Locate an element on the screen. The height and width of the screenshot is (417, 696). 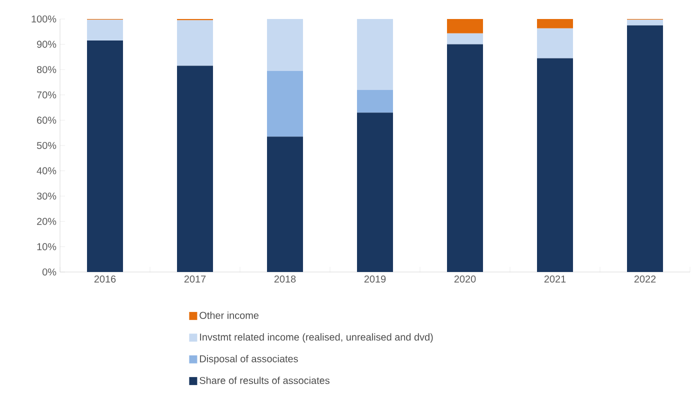
y-tick-label: 40% is located at coordinates (46, 170).